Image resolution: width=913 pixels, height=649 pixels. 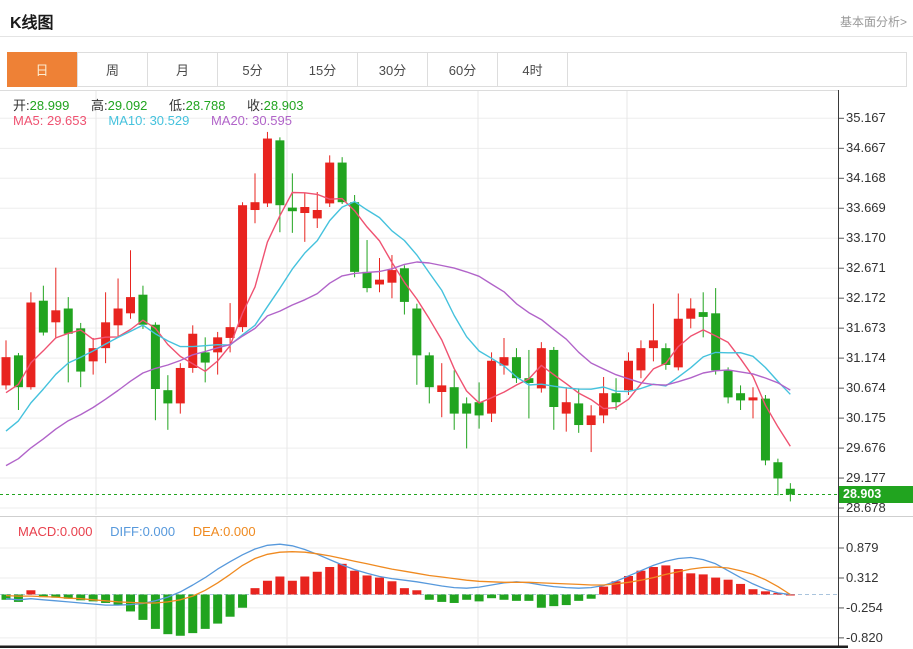 What do you see at coordinates (49, 105) in the screenshot?
I see `open-value: 28.999` at bounding box center [49, 105].